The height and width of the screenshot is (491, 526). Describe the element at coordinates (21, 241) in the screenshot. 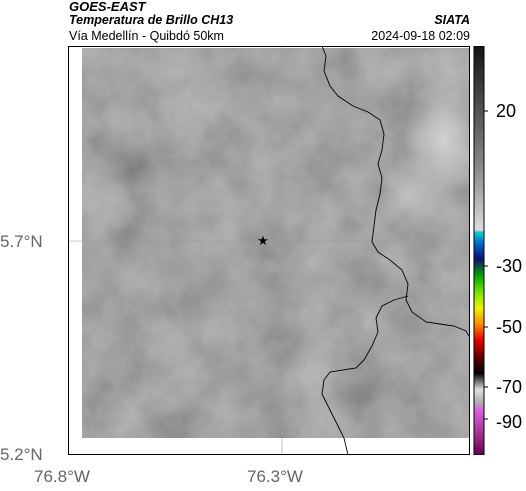

I see `lat-label: 5.7°N` at that location.